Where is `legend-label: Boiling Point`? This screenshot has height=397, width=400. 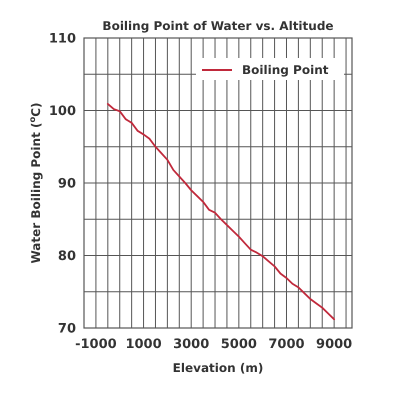 legend-label: Boiling Point is located at coordinates (285, 70).